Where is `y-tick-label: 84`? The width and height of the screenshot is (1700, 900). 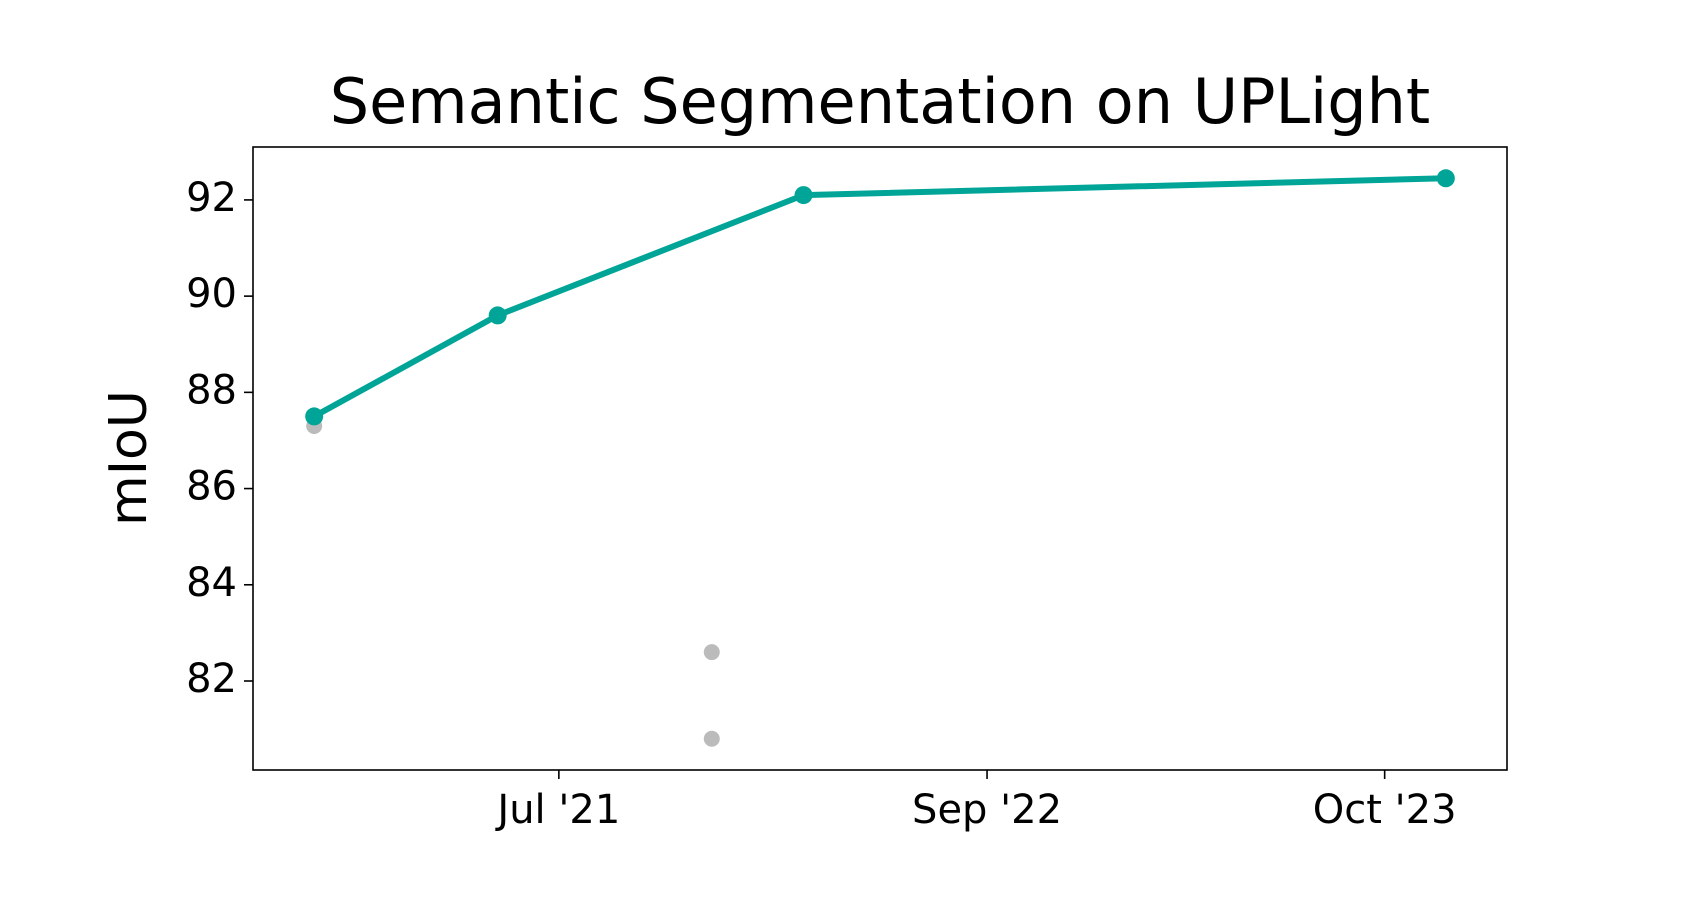 y-tick-label: 84 is located at coordinates (211, 583).